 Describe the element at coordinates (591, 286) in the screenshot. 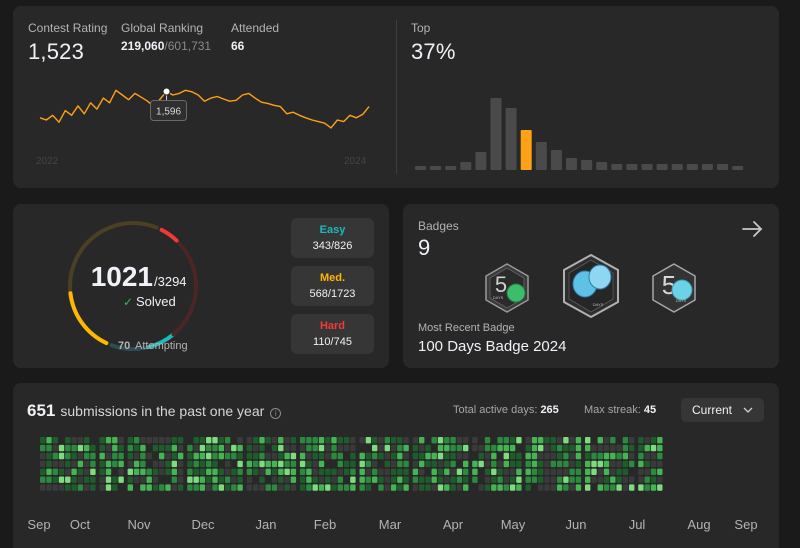

I see `badges-card: Badges 9 5 DAYS DAYS 5 DAYS` at that location.